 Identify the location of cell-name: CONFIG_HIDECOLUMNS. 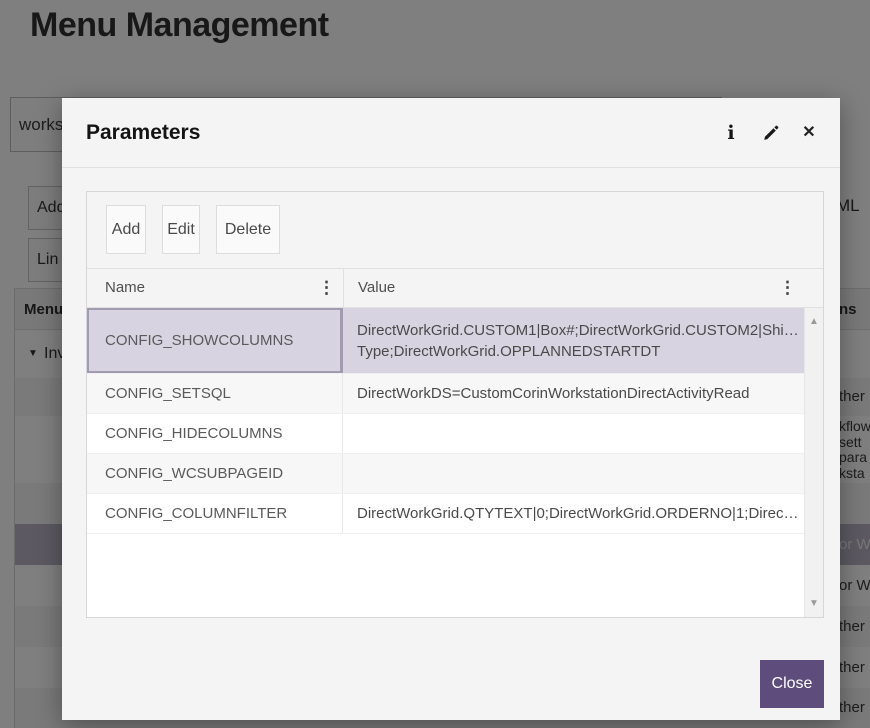
(215, 433).